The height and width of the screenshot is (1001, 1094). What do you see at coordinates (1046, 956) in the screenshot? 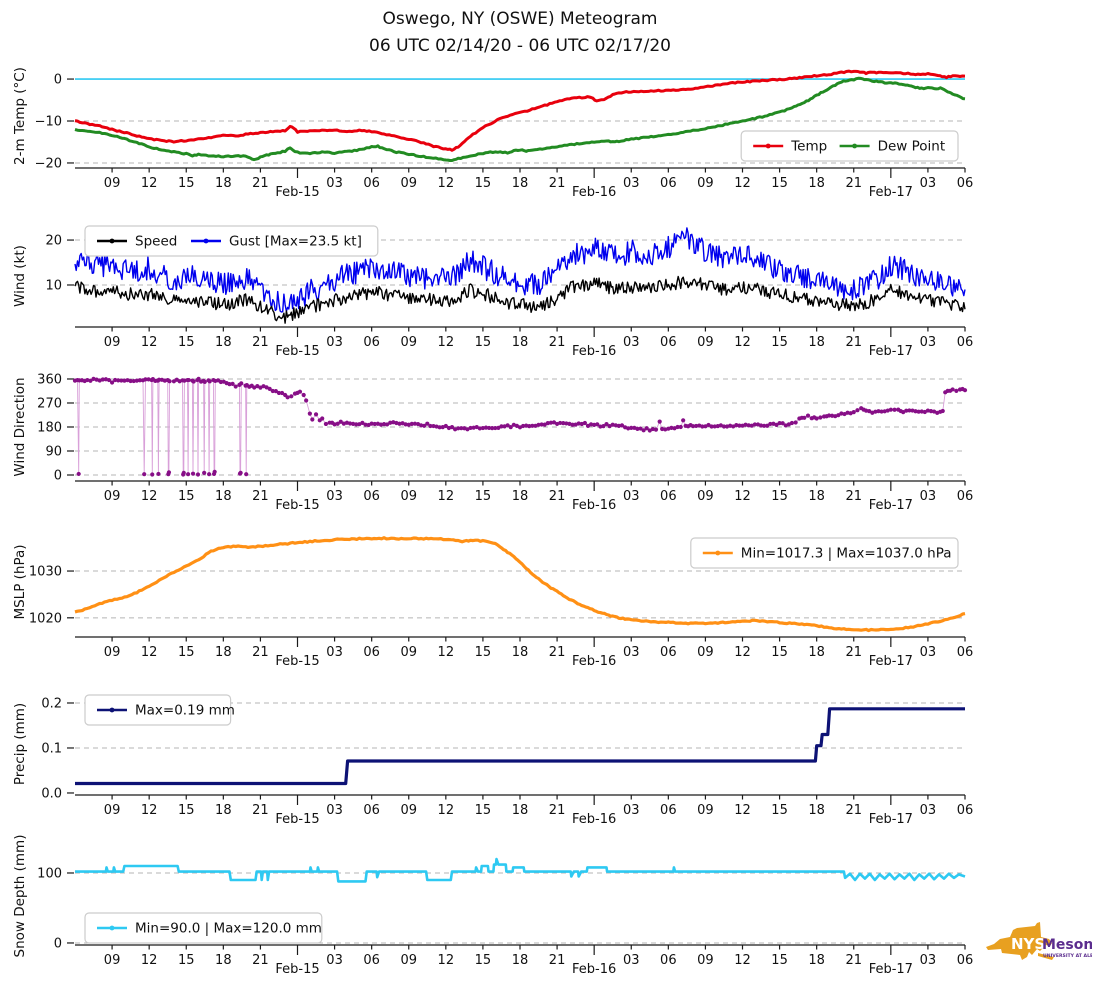
I see `long-island-shape` at bounding box center [1046, 956].